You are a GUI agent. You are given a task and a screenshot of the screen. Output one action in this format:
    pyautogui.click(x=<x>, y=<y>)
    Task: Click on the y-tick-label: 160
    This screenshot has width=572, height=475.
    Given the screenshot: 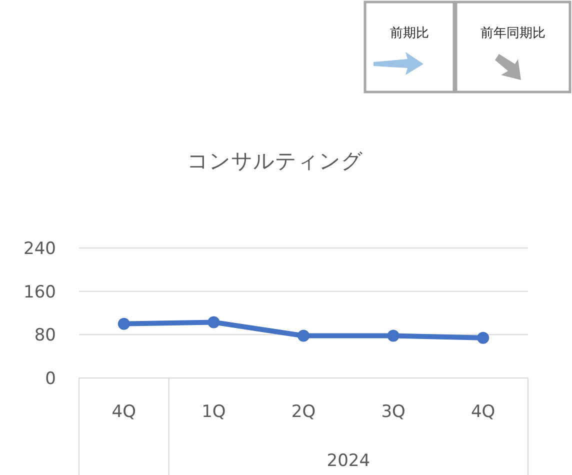 What is the action you would take?
    pyautogui.click(x=40, y=292)
    